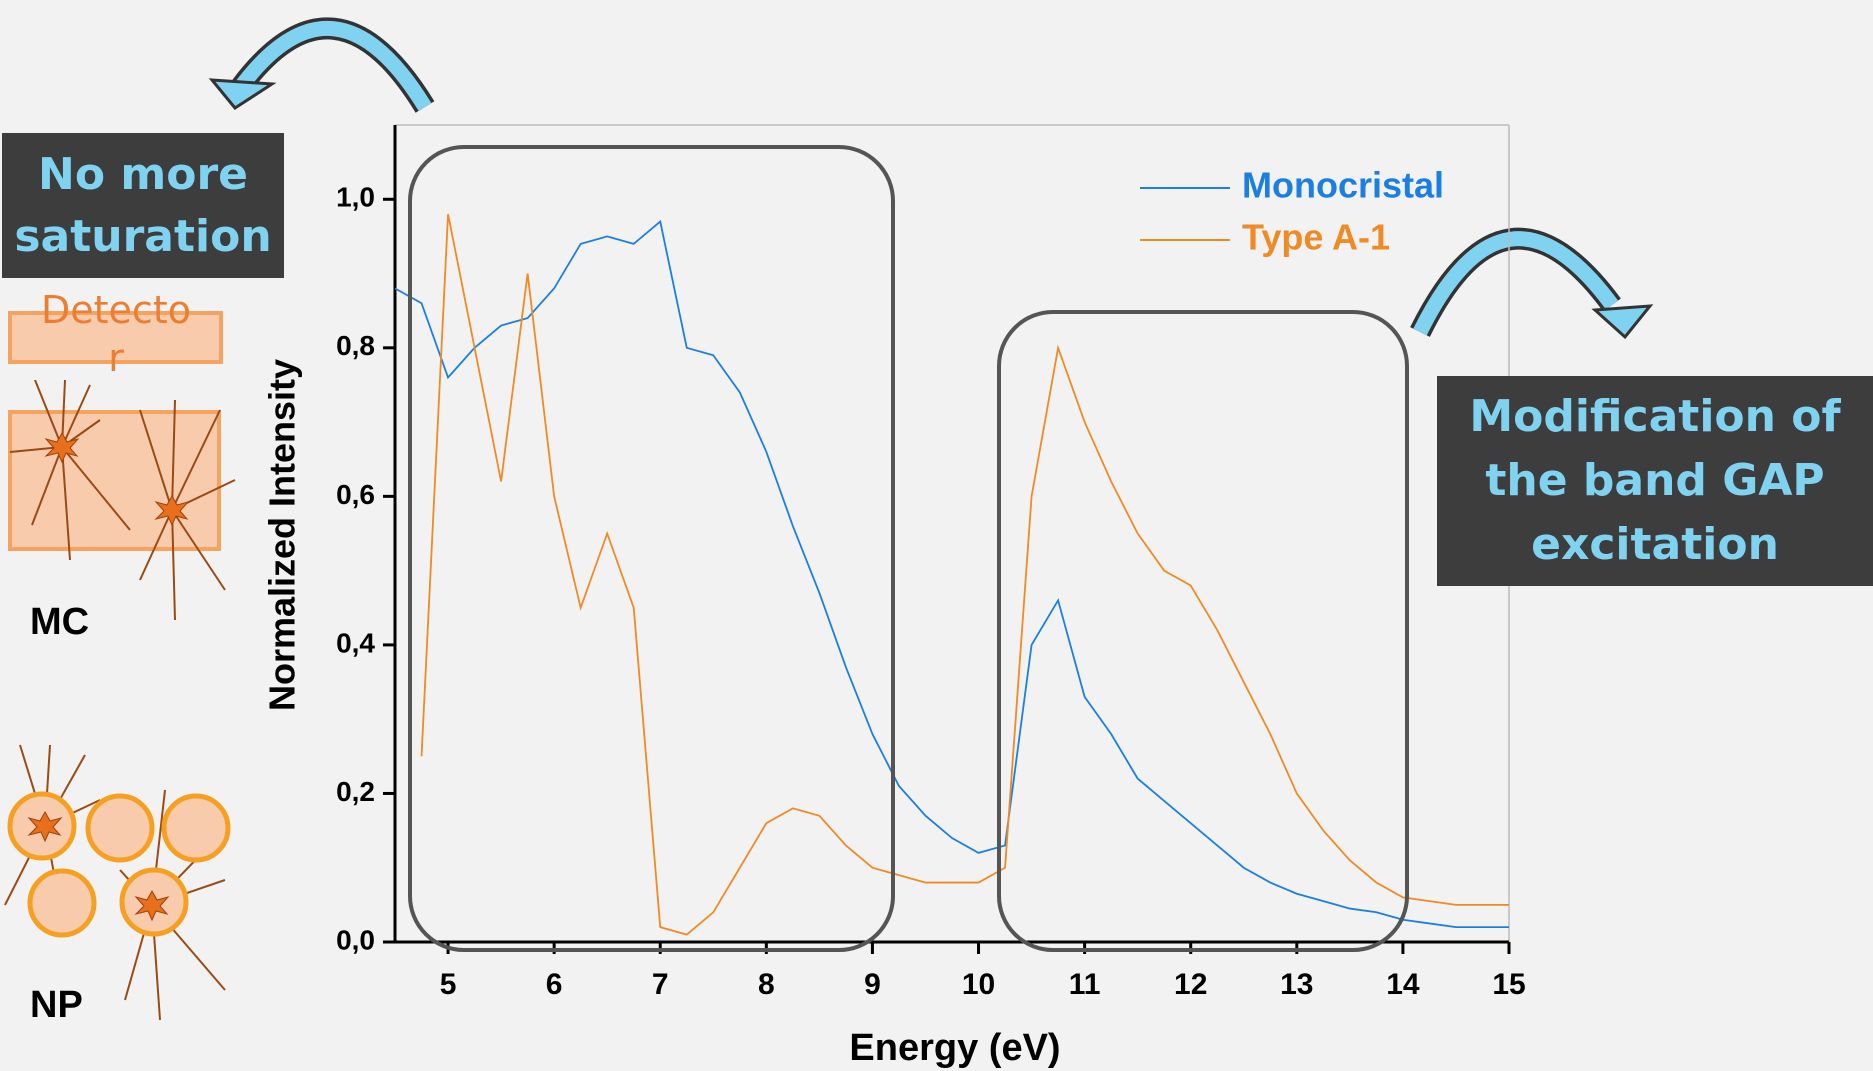 Image resolution: width=1873 pixels, height=1071 pixels. Describe the element at coordinates (1508, 984) in the screenshot. I see `x-tick-label: 15` at that location.